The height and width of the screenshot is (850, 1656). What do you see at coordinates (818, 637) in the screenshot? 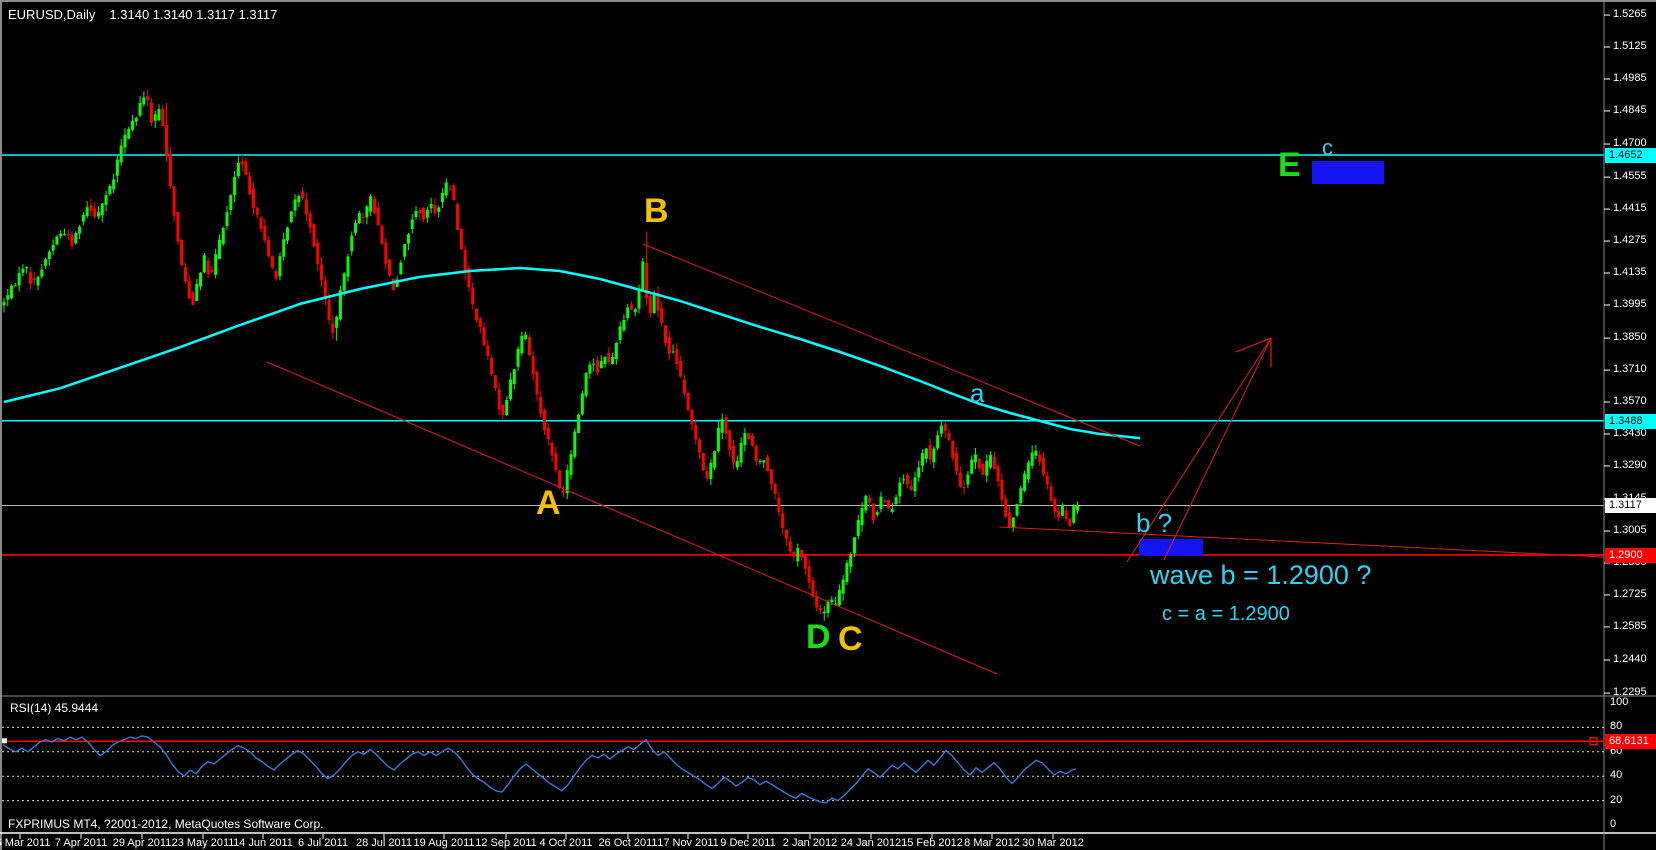
I see `wave-label-d: D` at bounding box center [818, 637].